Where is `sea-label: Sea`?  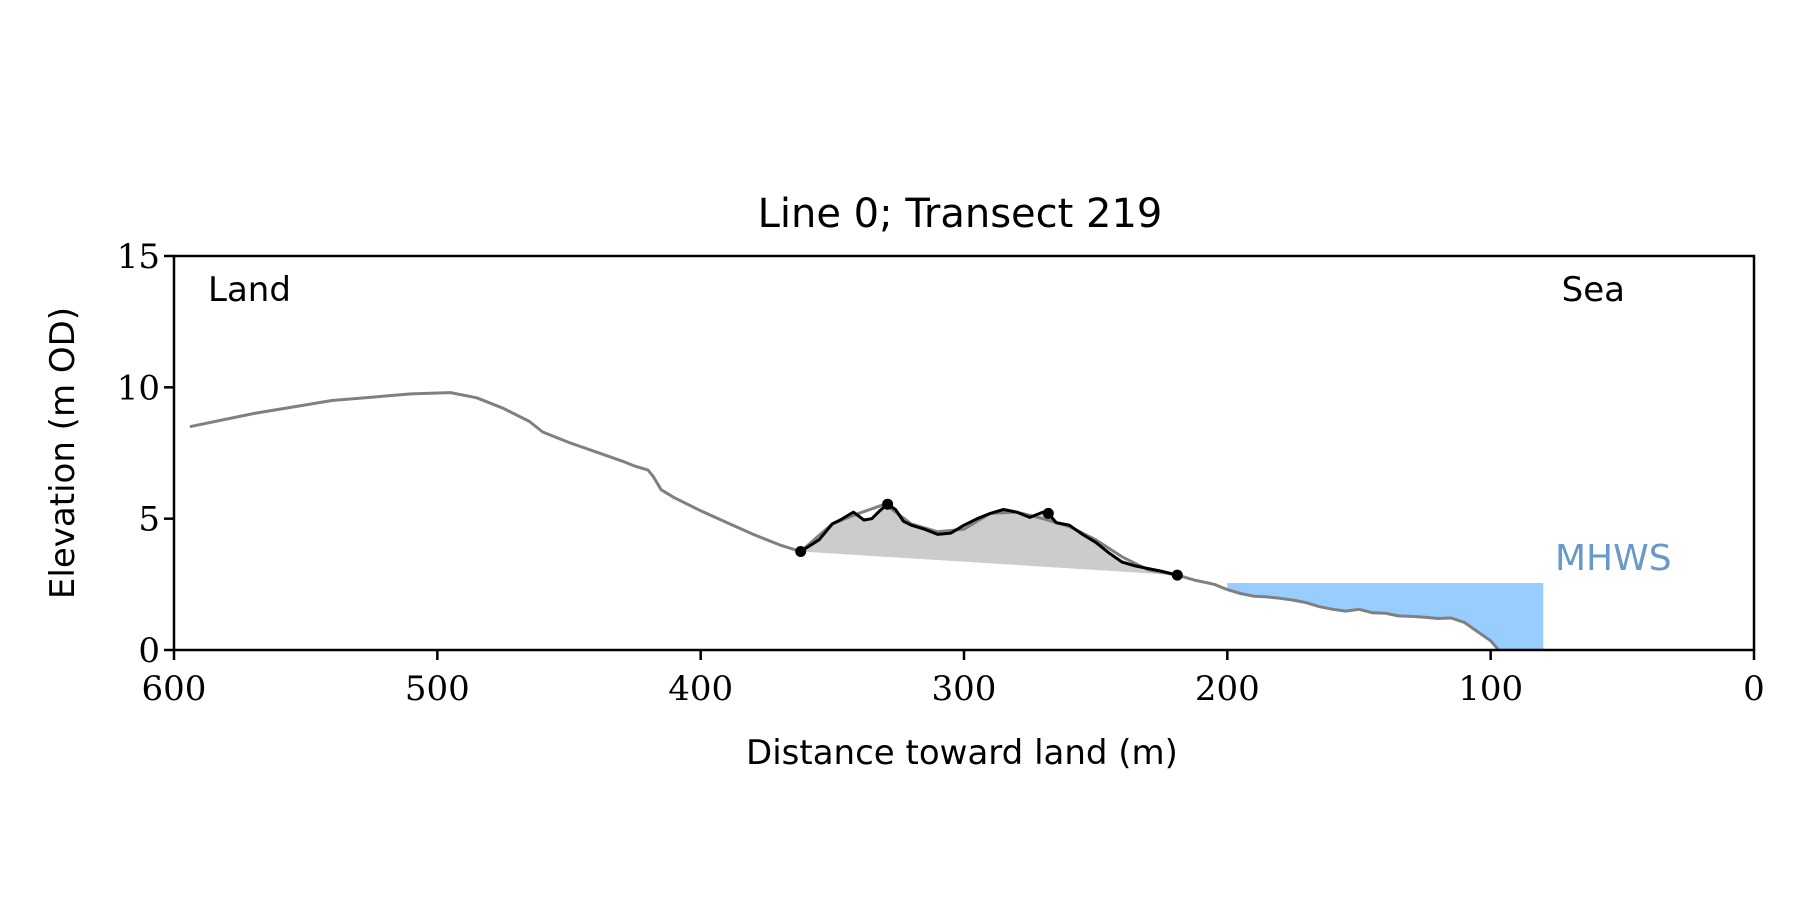 sea-label: Sea is located at coordinates (1593, 290).